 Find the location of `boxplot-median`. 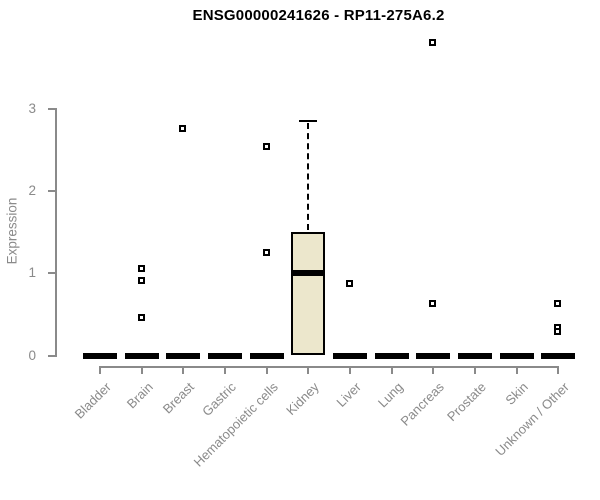

boxplot-median is located at coordinates (308, 273).